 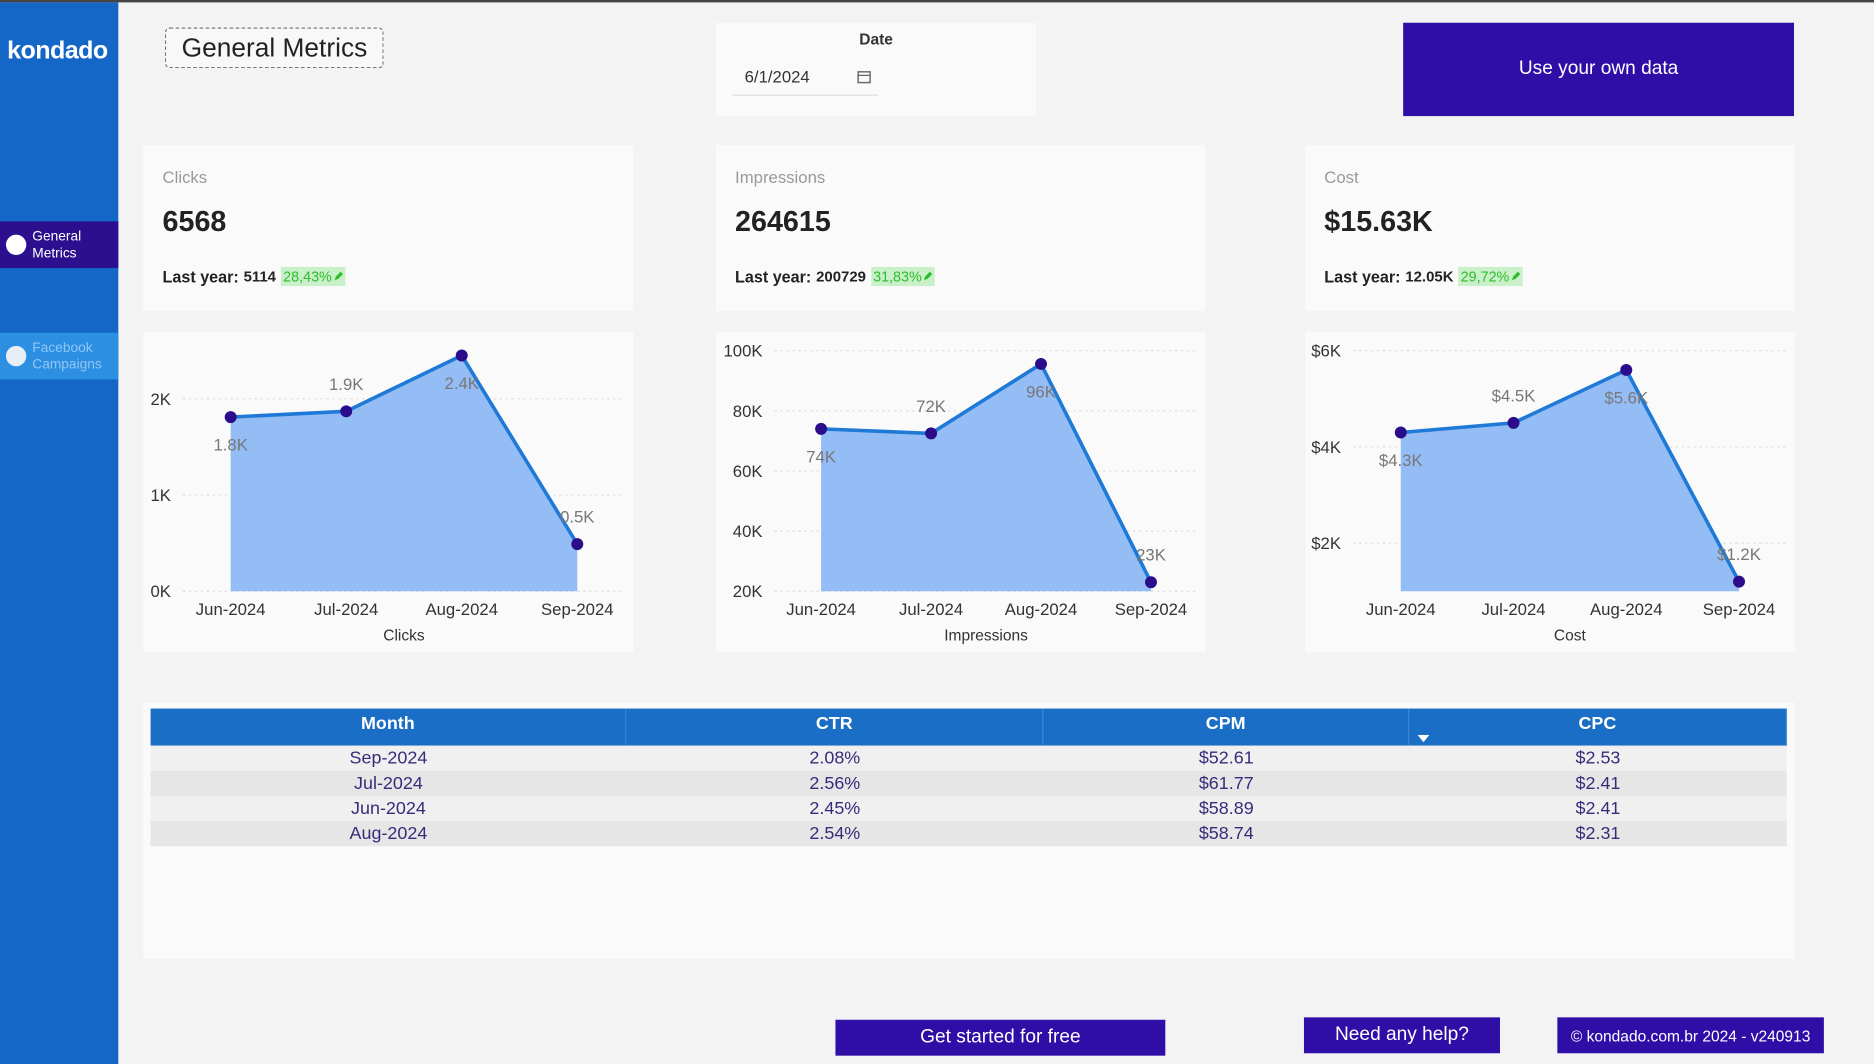 What do you see at coordinates (57, 245) in the screenshot?
I see `nav-label: General Metrics` at bounding box center [57, 245].